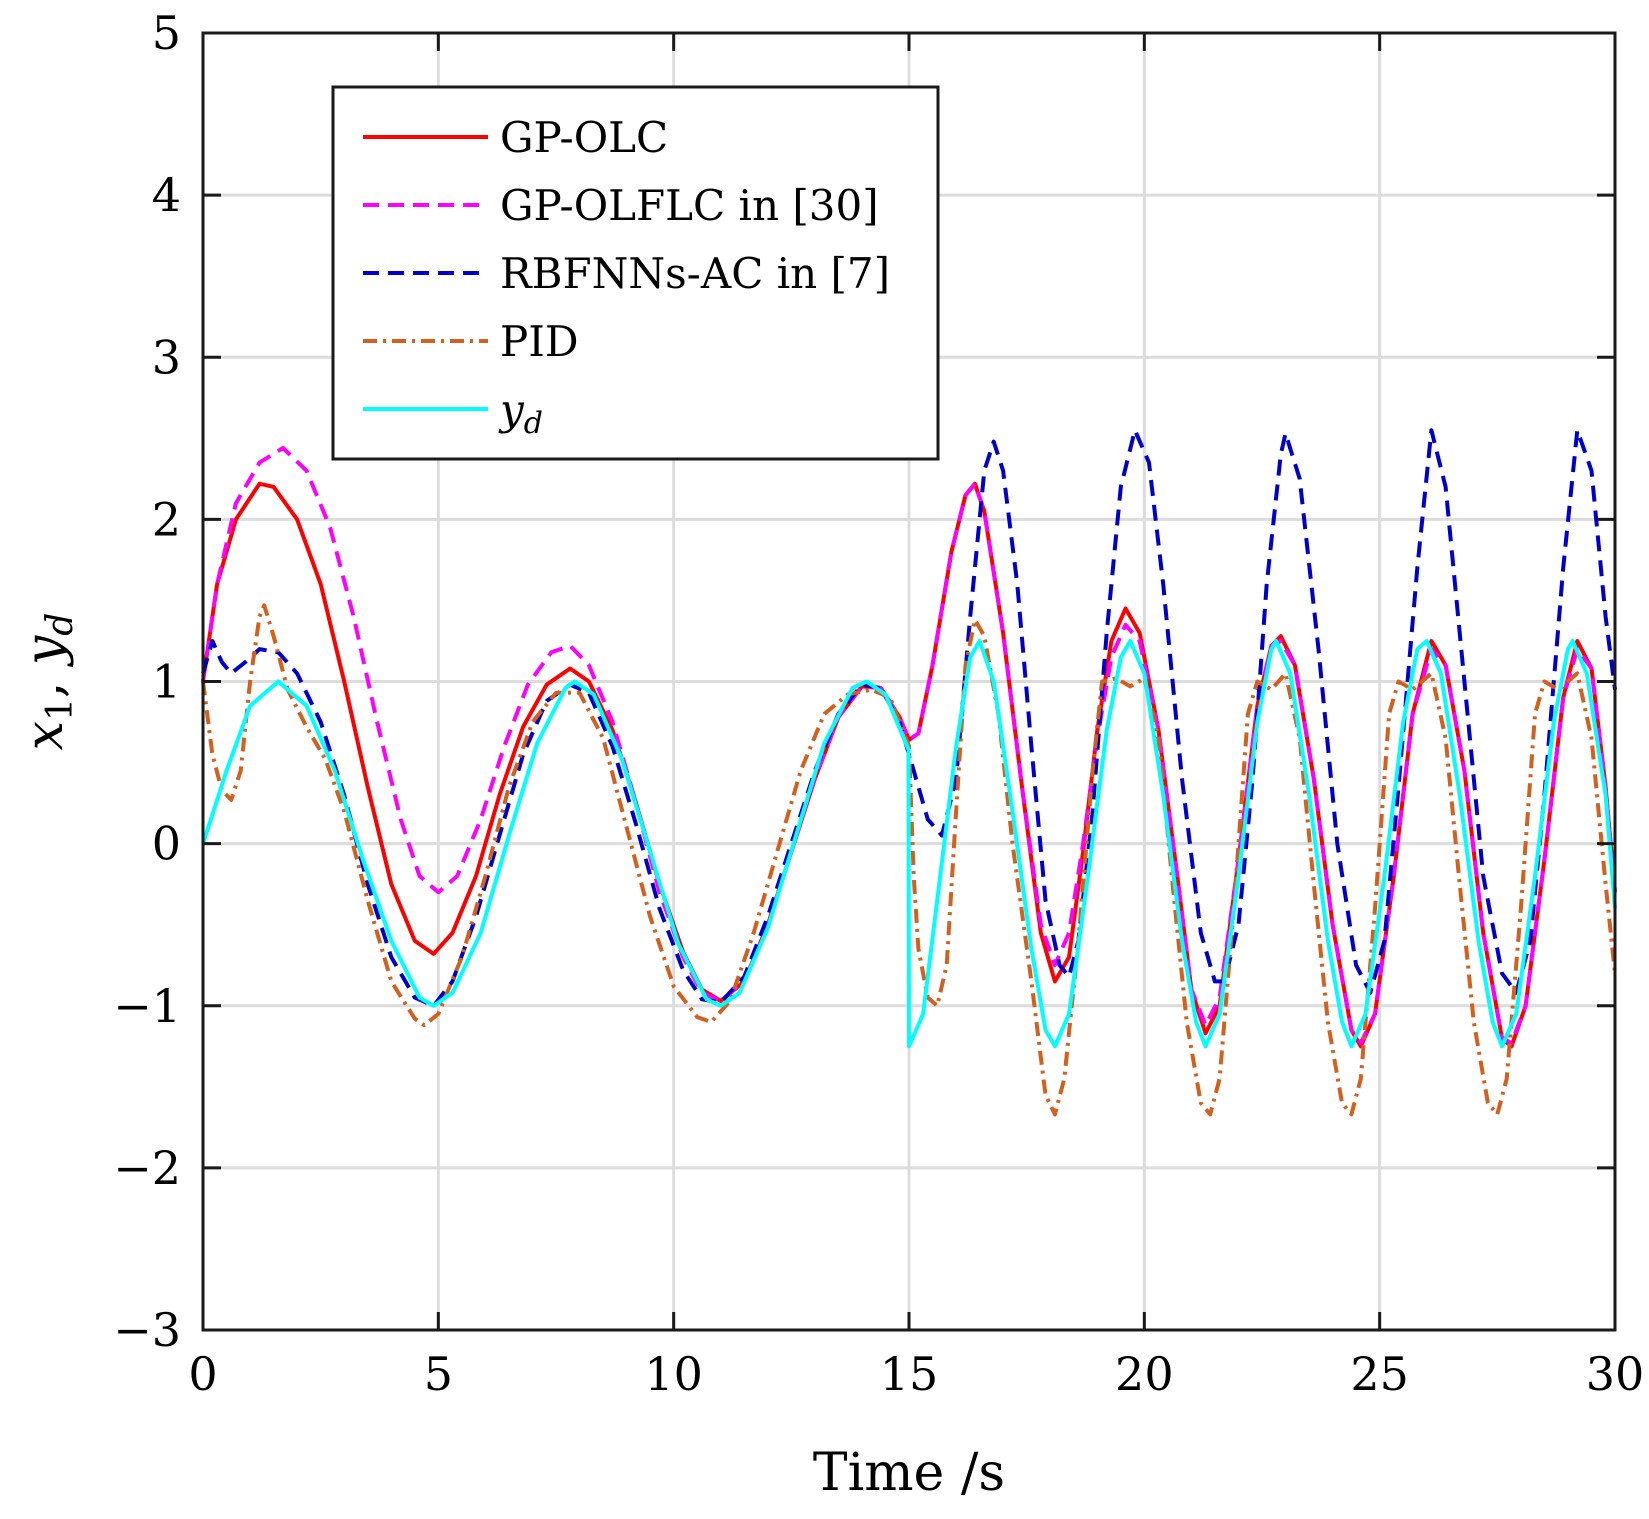  I want to click on y-tick-label: 4, so click(166, 195).